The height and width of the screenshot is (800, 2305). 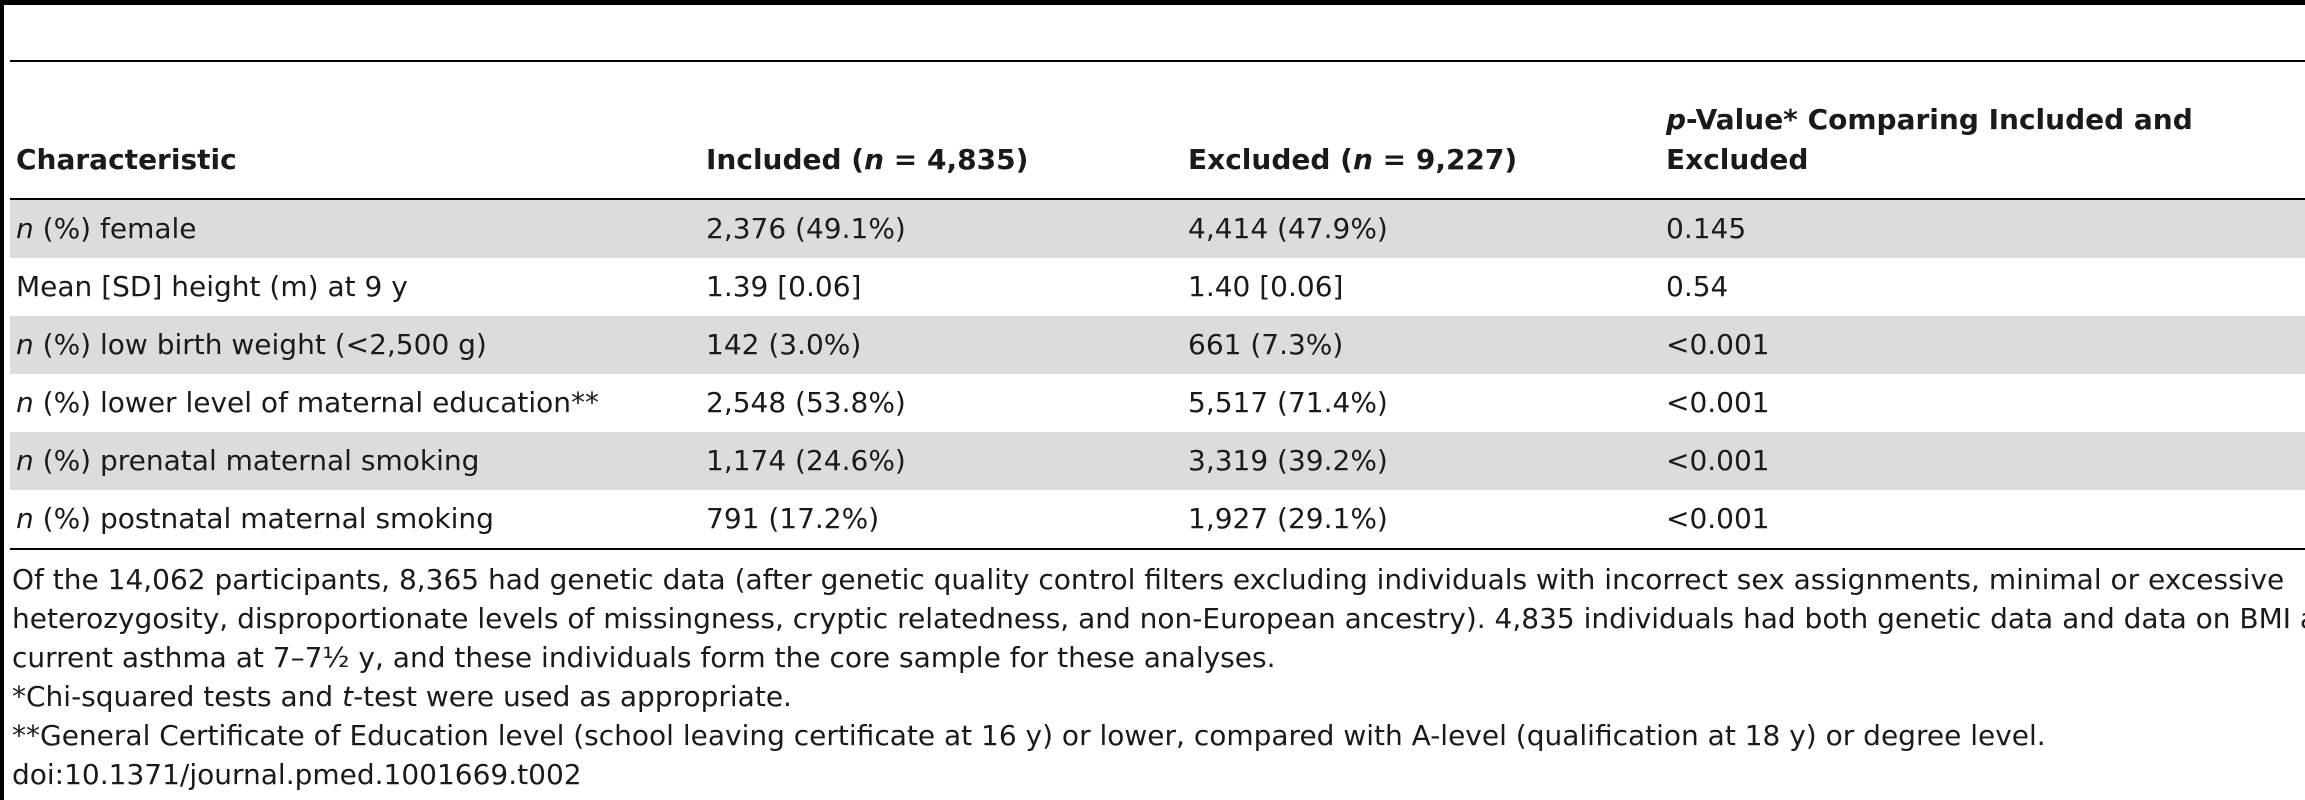 What do you see at coordinates (806, 402) in the screenshot?
I see `cell-included: 2,548 (53.8%)` at bounding box center [806, 402].